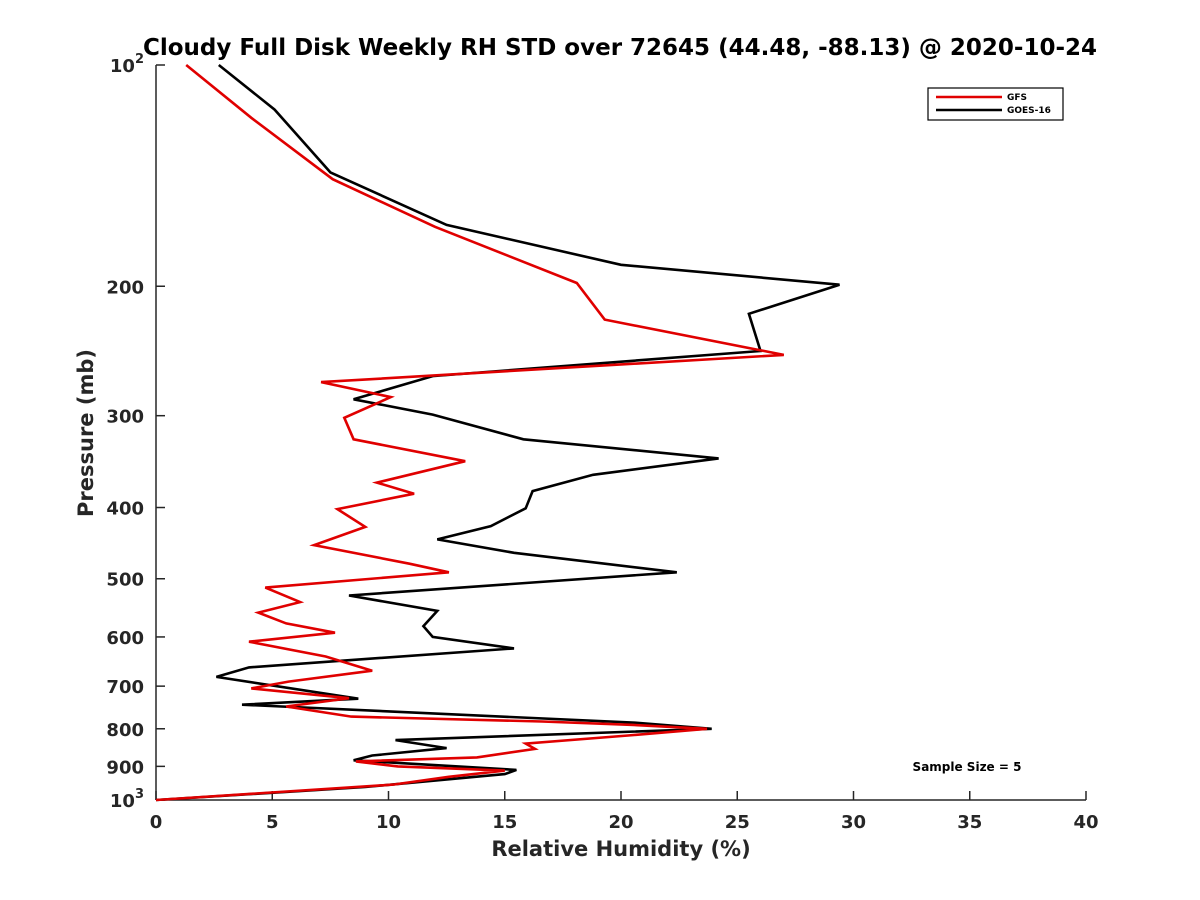 This screenshot has height=900, width=1200. Describe the element at coordinates (125, 509) in the screenshot. I see `y-tick-label: 400` at that location.